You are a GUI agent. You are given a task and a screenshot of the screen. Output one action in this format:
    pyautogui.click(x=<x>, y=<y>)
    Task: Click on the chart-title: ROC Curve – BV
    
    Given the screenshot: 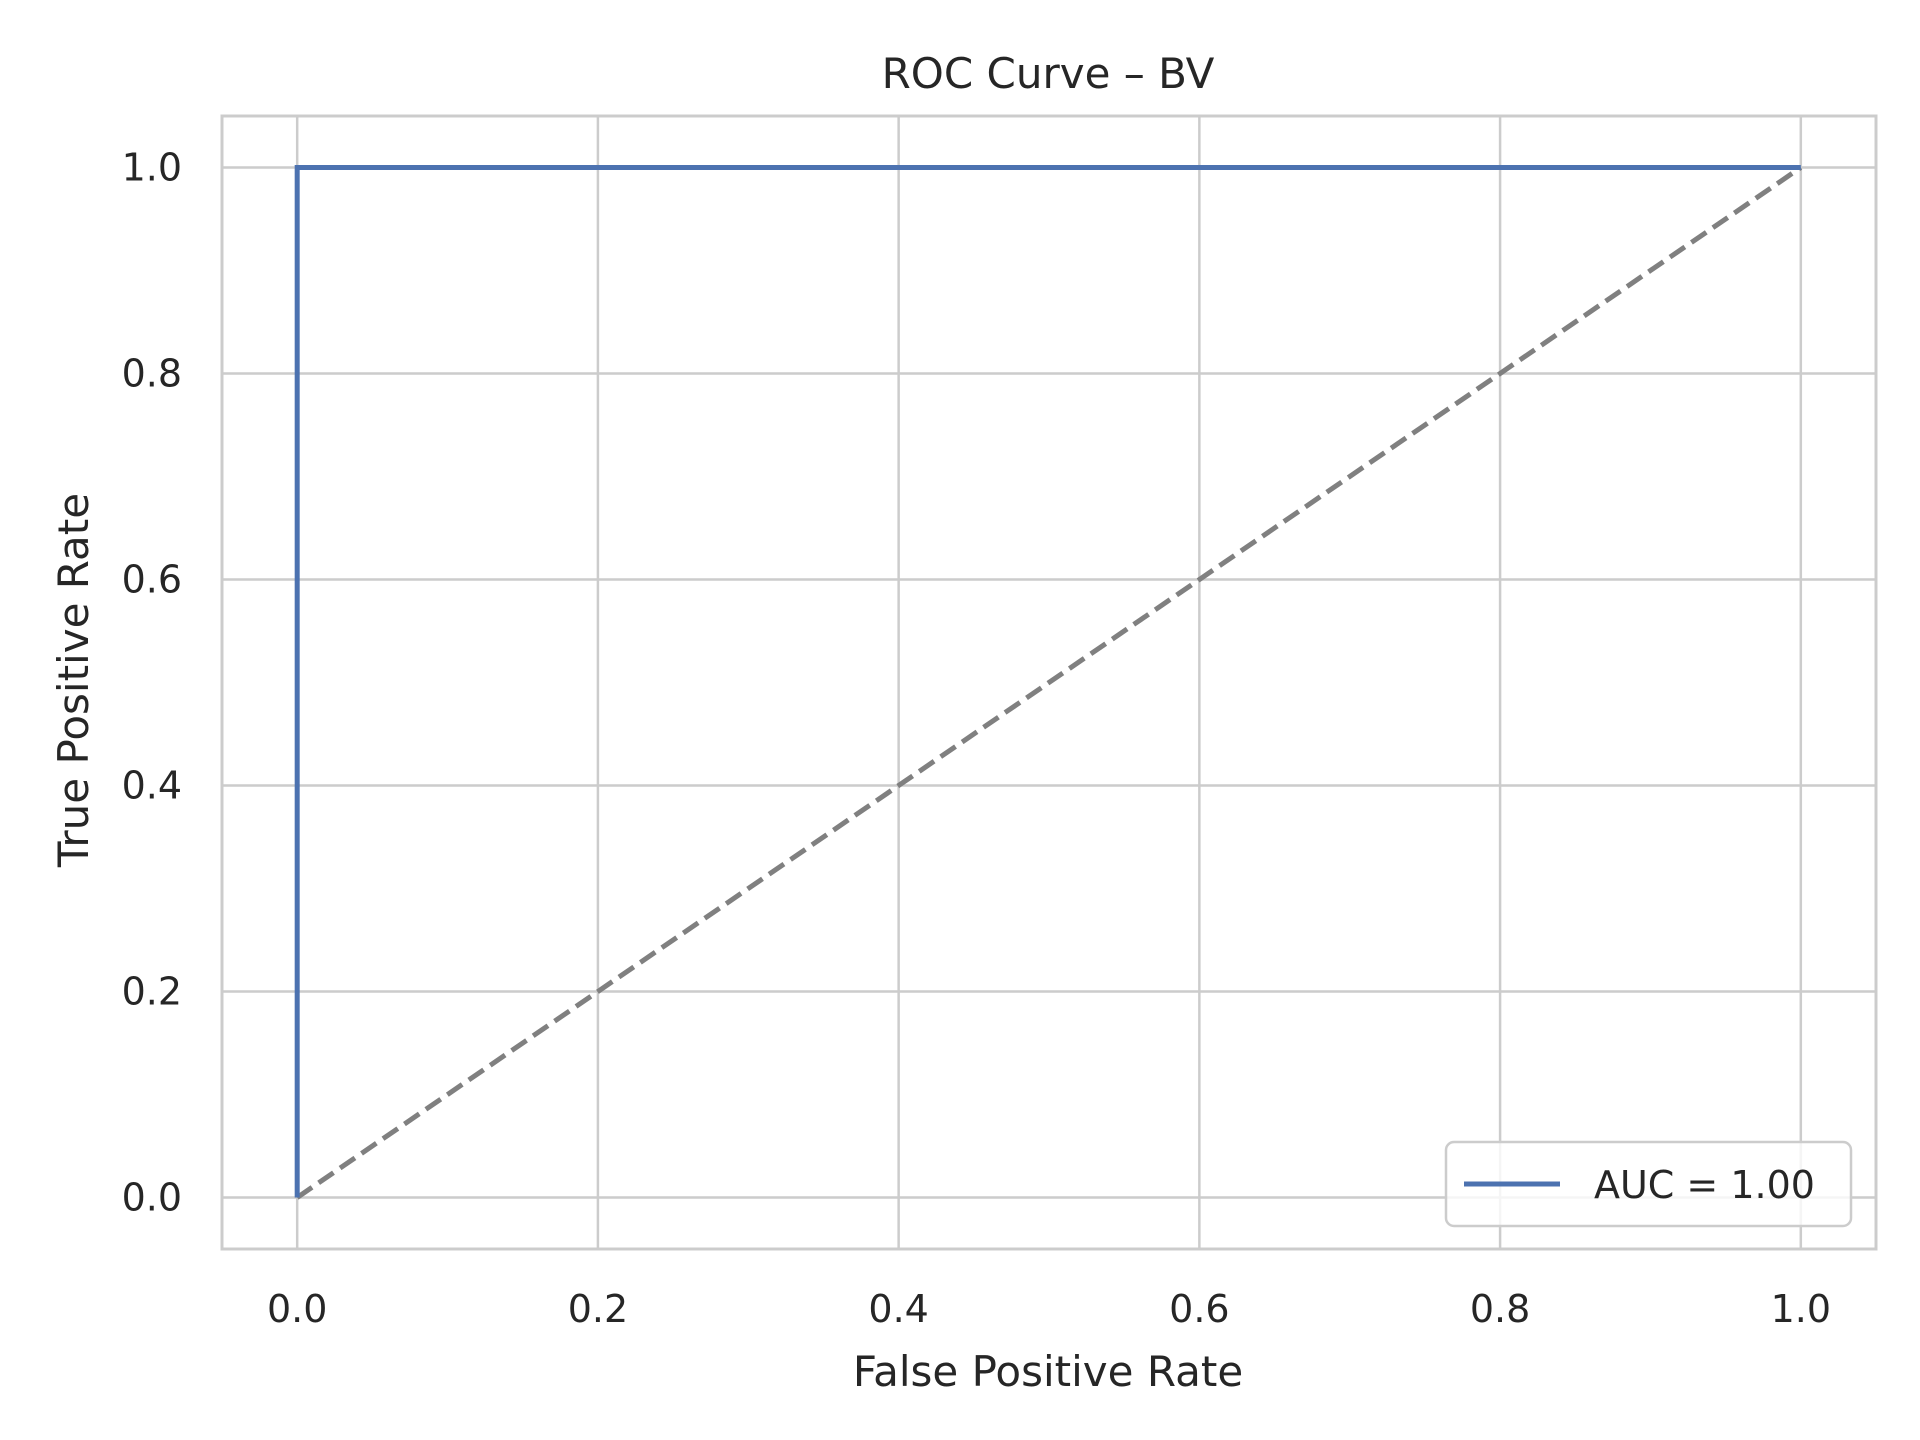 What is the action you would take?
    pyautogui.click(x=1048, y=73)
    